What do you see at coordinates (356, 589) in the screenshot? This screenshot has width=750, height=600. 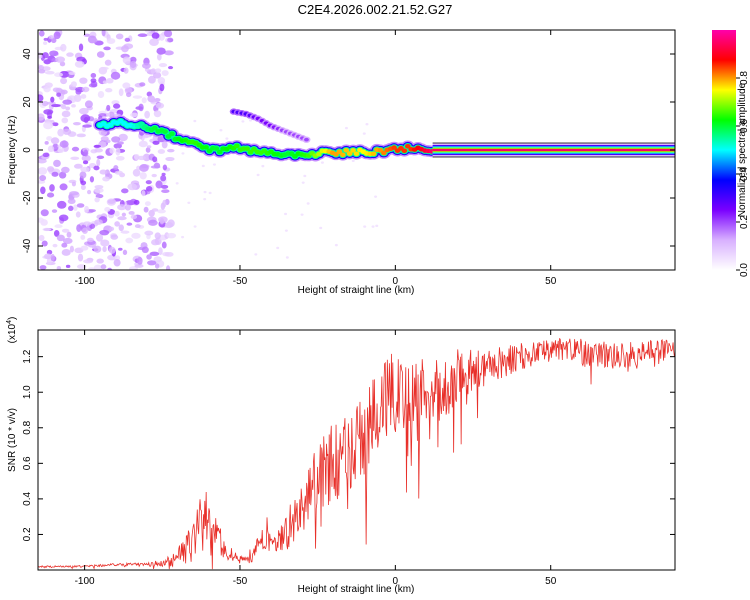 I see `snr-x-label: Height of straight line (km)` at bounding box center [356, 589].